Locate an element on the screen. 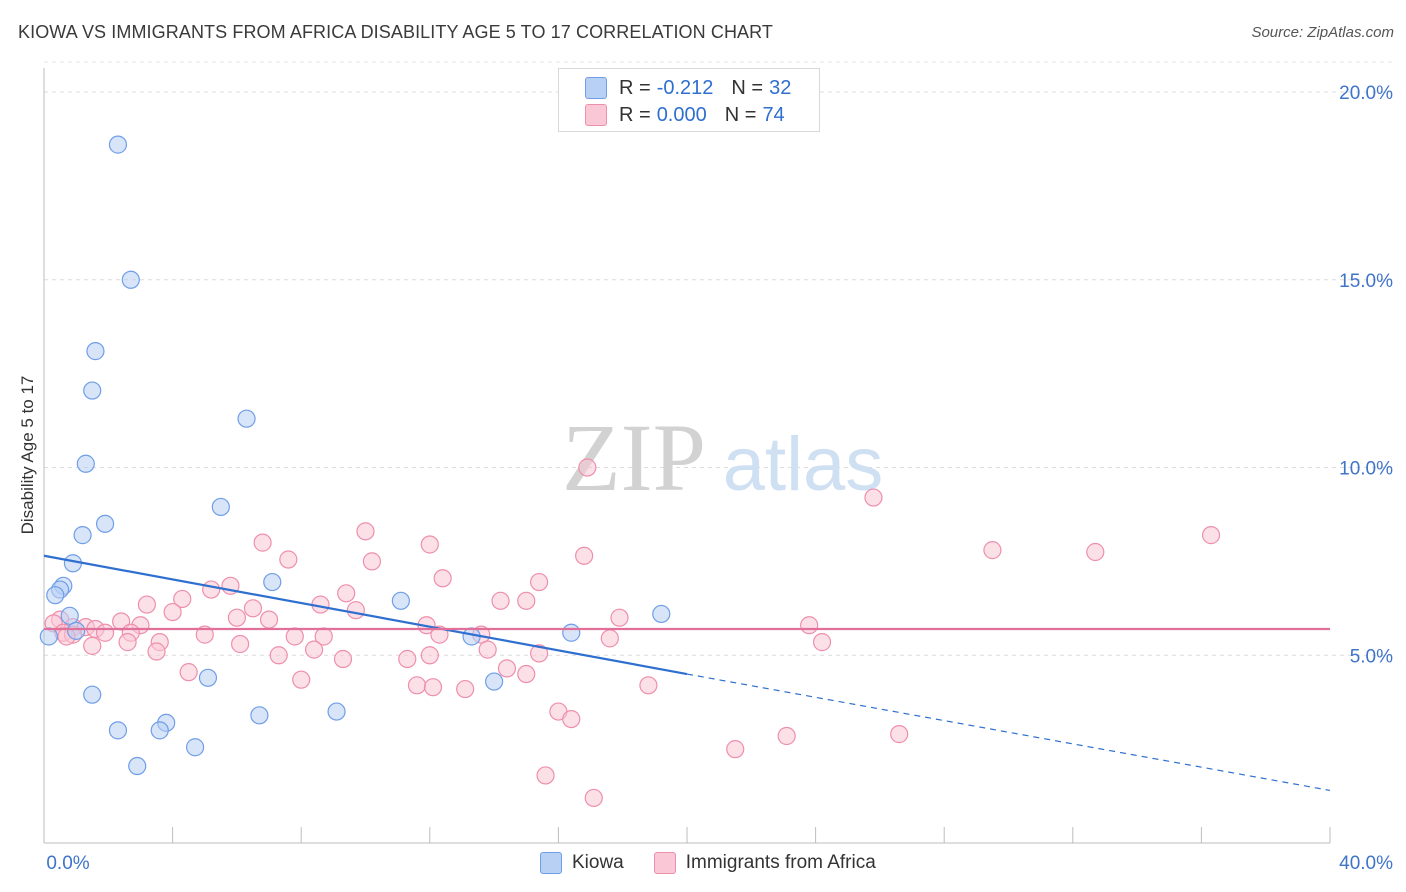 This screenshot has width=1406, height=892. africa-n-value: 74 is located at coordinates (773, 114).